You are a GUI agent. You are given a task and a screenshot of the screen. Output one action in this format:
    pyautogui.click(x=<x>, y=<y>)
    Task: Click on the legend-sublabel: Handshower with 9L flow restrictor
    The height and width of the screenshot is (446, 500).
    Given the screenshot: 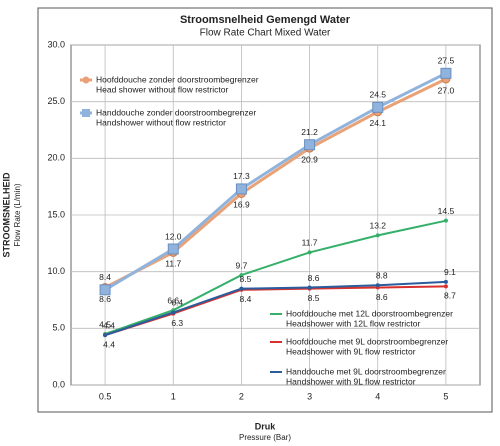 What is the action you would take?
    pyautogui.click(x=351, y=381)
    